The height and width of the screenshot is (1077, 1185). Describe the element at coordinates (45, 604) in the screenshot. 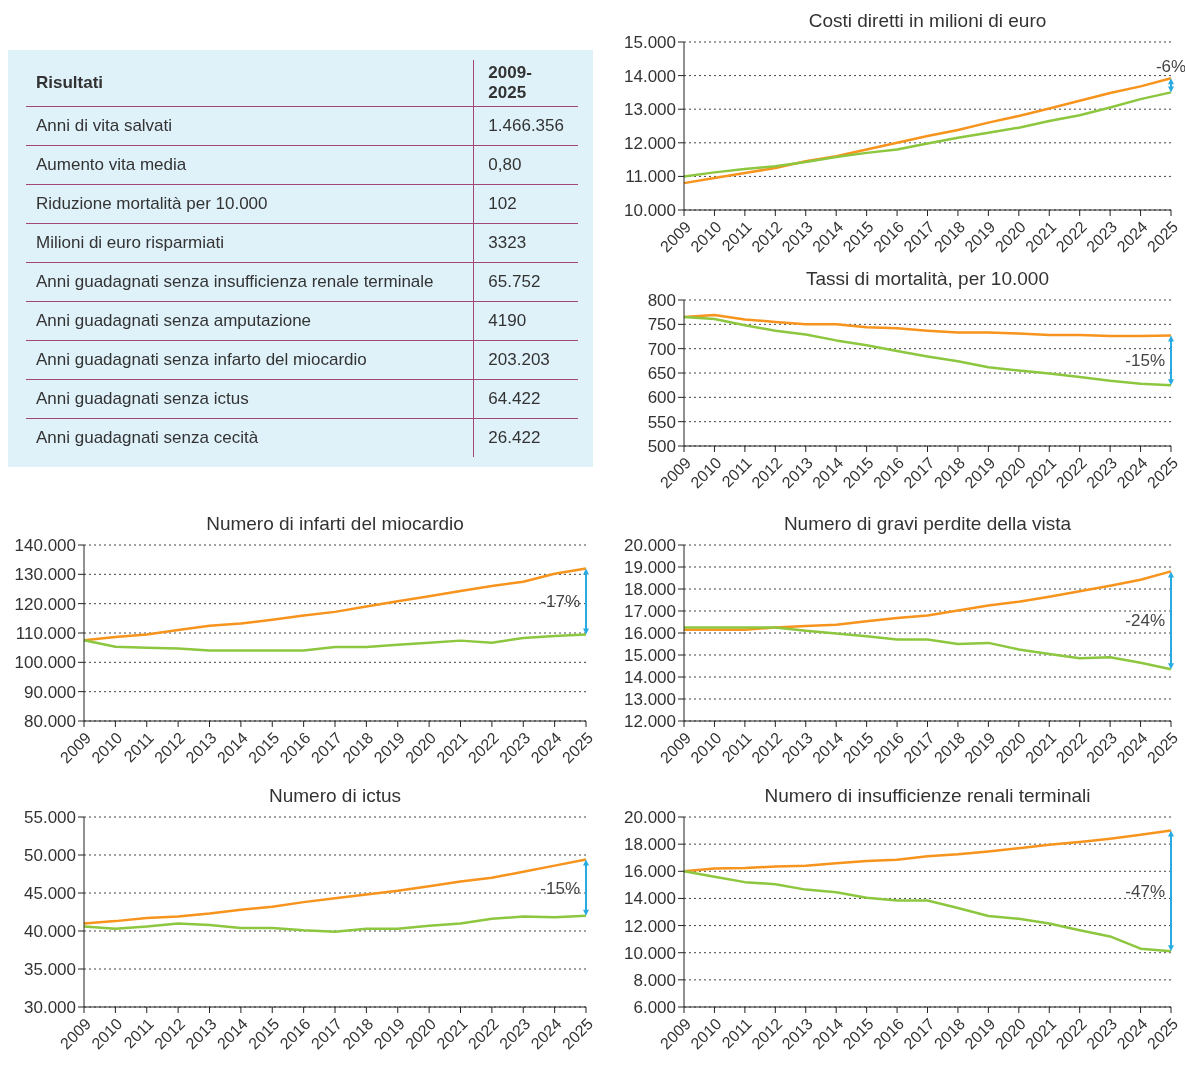

I see `y-tick-label: 120.000` at that location.